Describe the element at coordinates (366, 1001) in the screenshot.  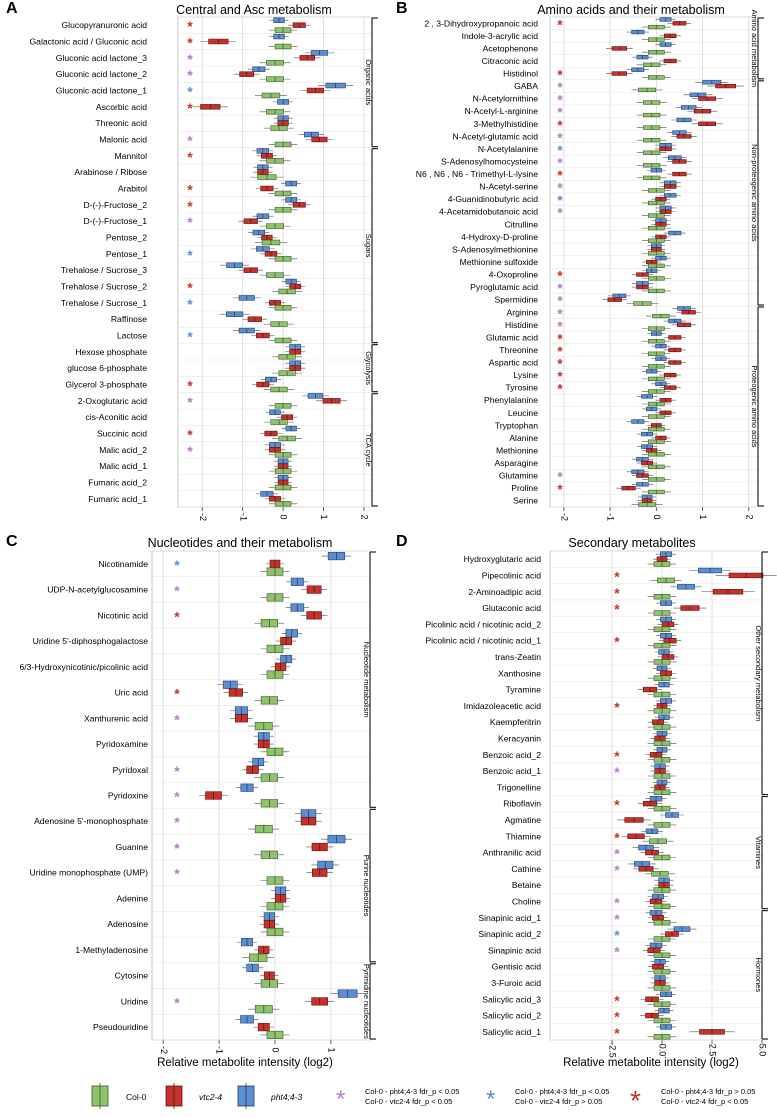
I see `group-label: Pyrimidine nucleotides` at that location.